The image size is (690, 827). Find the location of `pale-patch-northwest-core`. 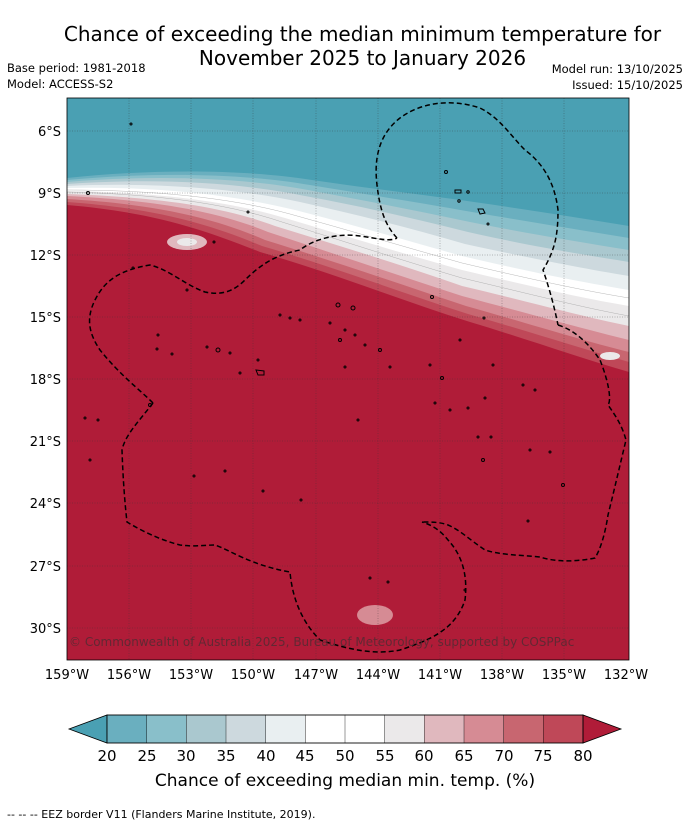

pale-patch-northwest-core is located at coordinates (187, 242).